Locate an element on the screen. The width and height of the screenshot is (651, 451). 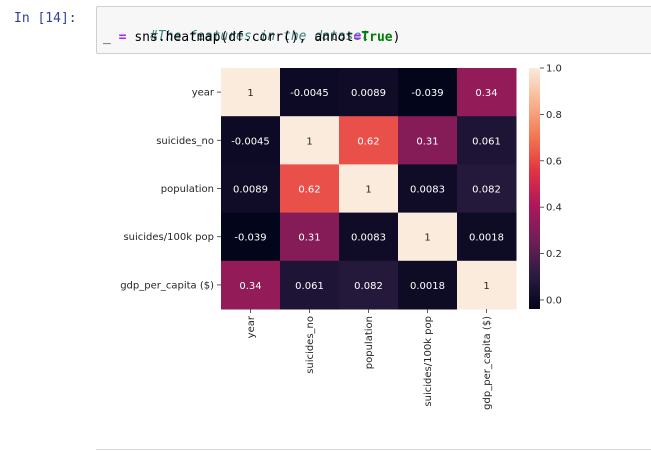
y-tick-label: population is located at coordinates (187, 189).